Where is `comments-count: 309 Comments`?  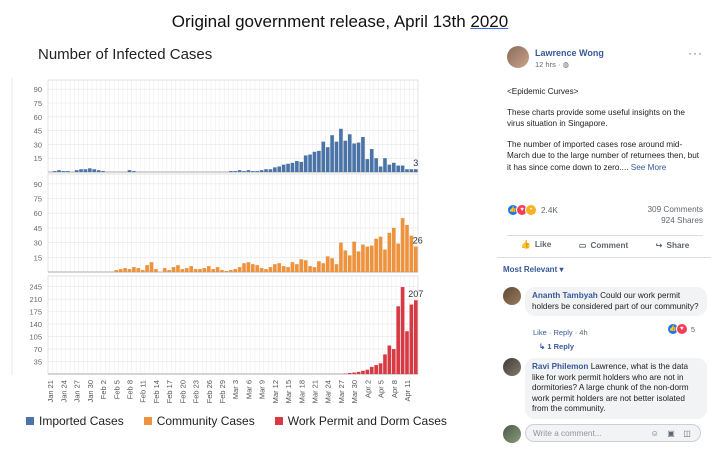 comments-count: 309 Comments is located at coordinates (675, 209).